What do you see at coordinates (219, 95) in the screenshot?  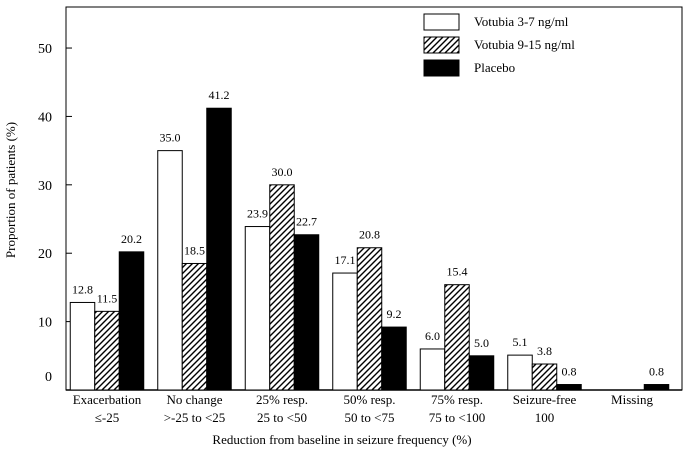 I see `data-label: 41.2` at bounding box center [219, 95].